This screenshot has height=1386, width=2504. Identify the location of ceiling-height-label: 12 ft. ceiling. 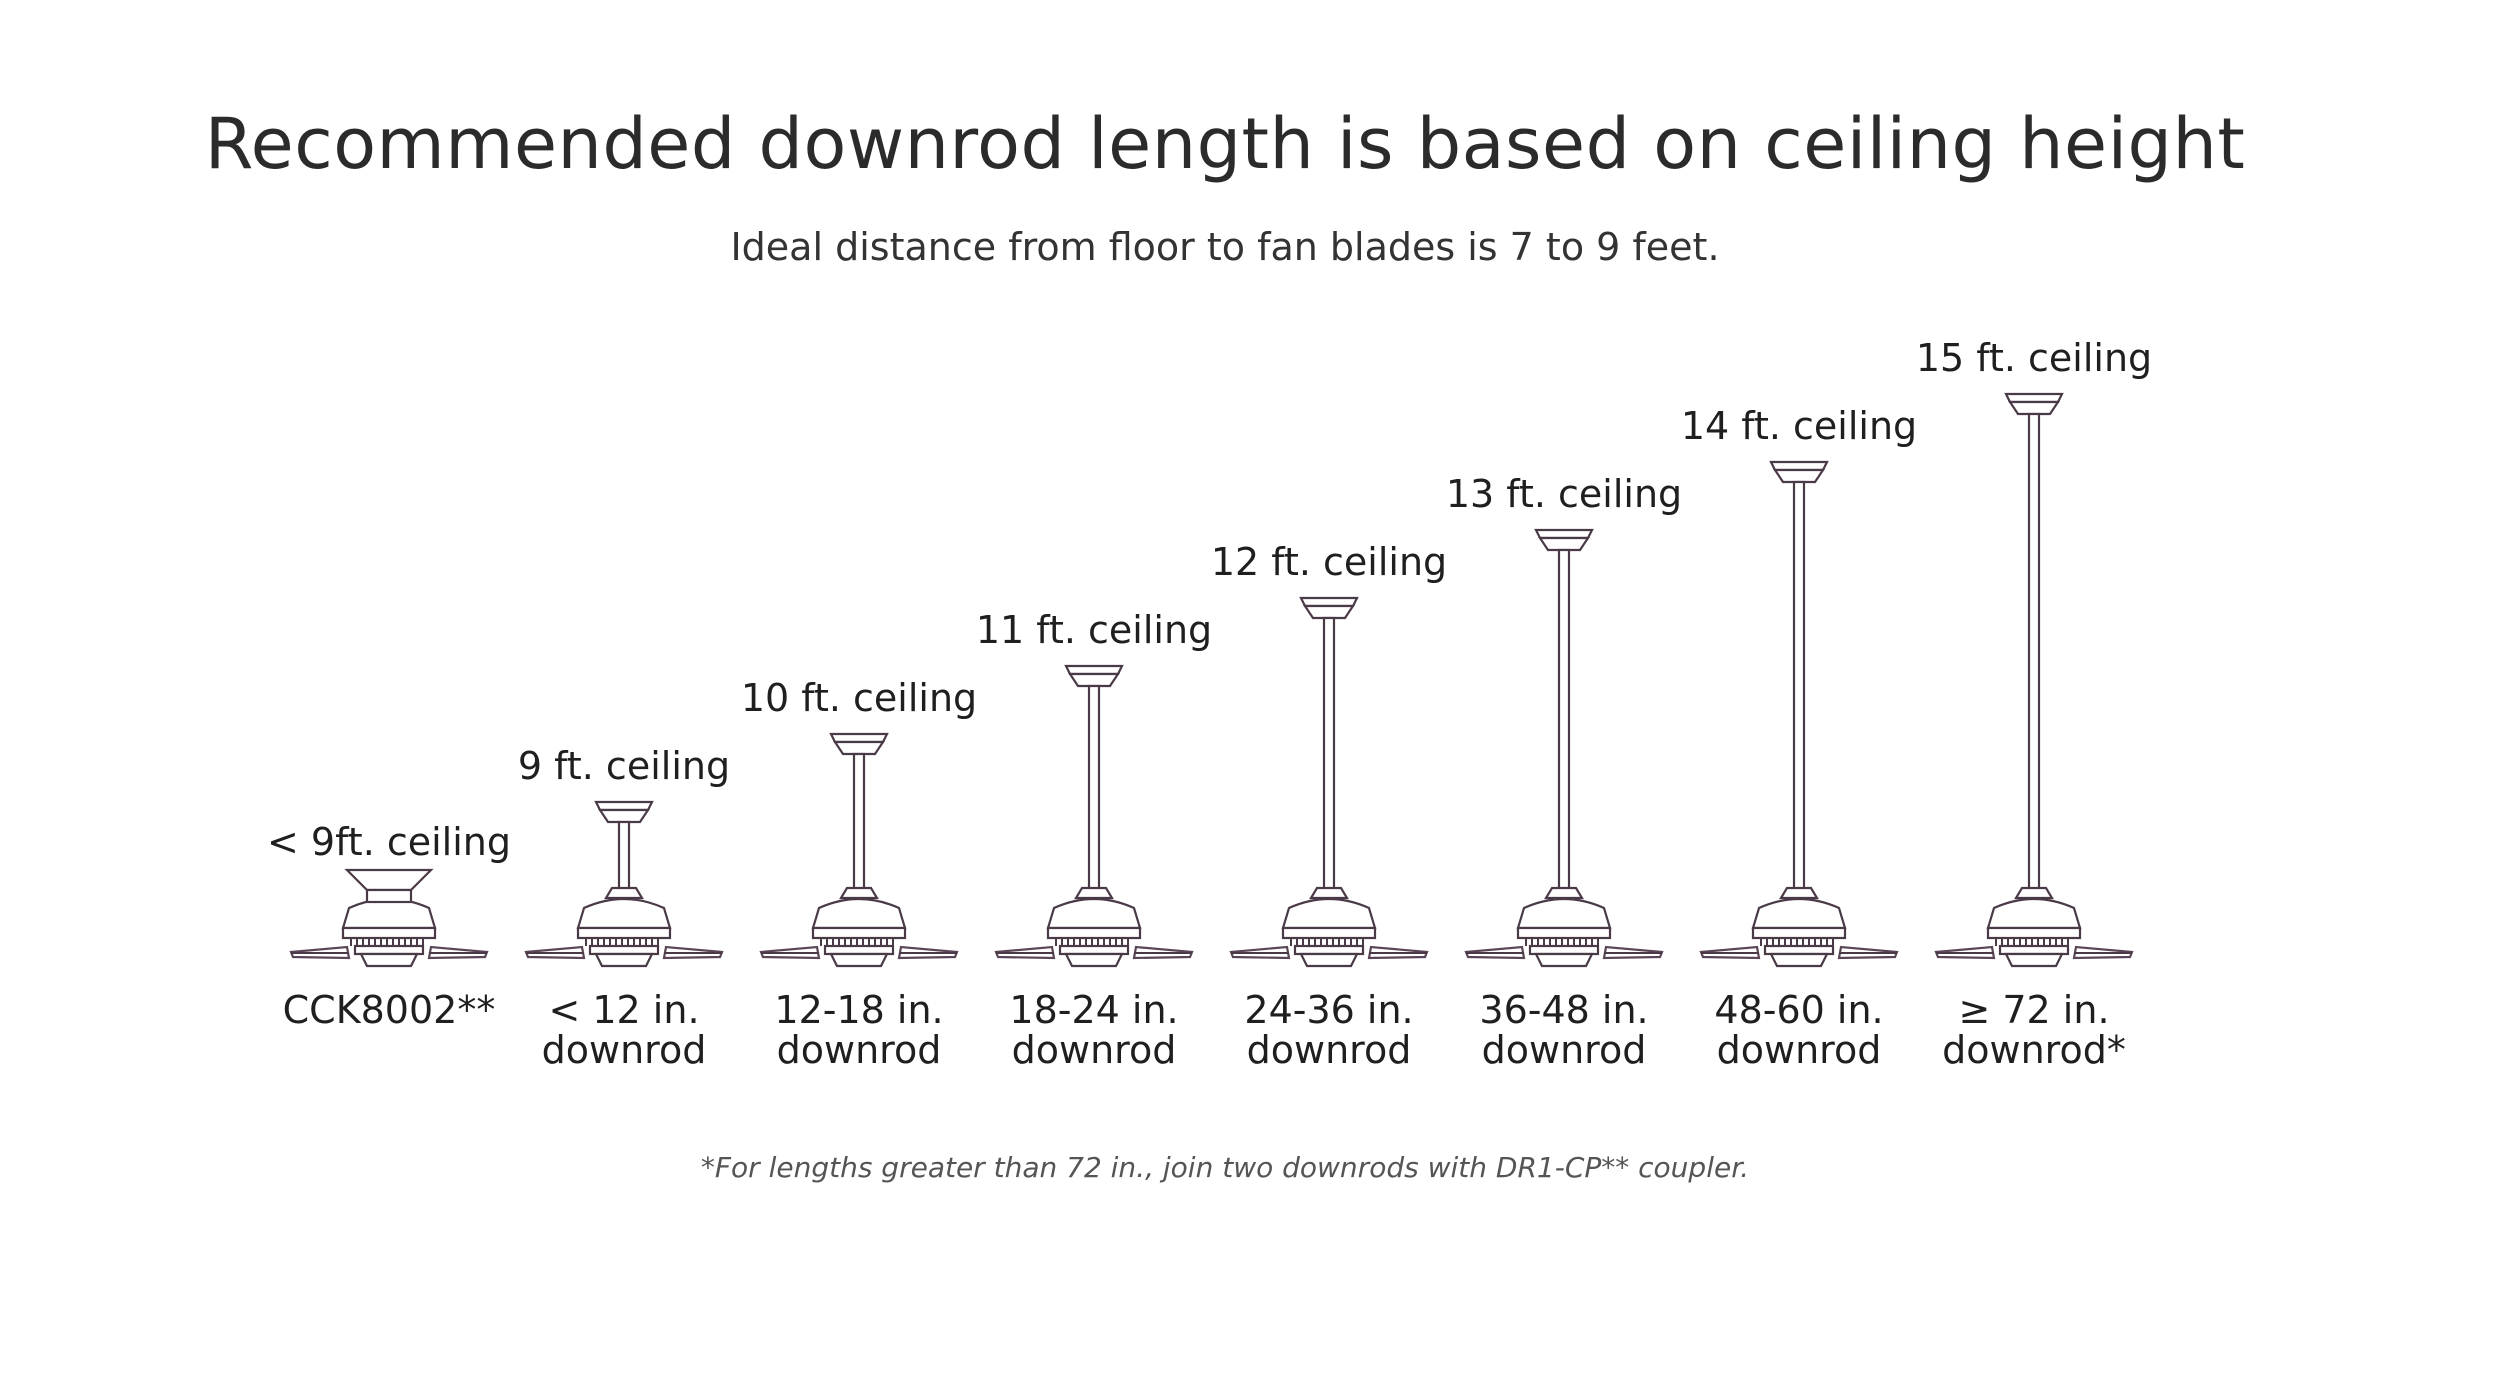
(1329, 562).